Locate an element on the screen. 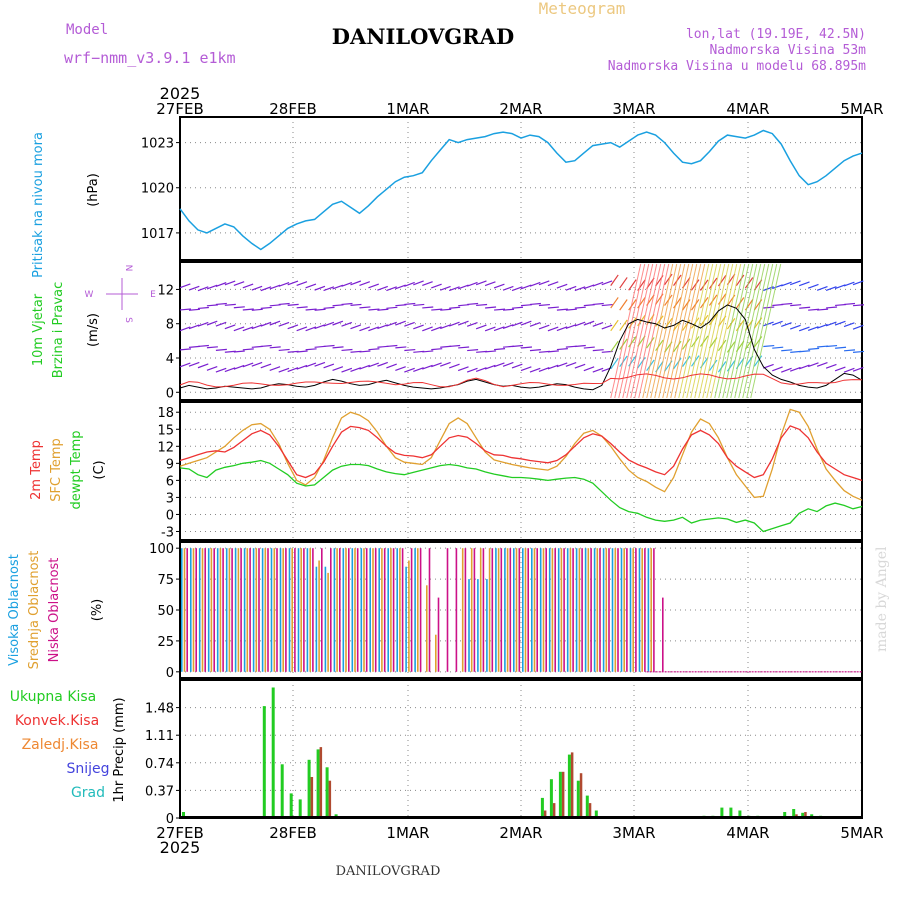 The height and width of the screenshot is (900, 900). panel-border is located at coordinates (521, 188).